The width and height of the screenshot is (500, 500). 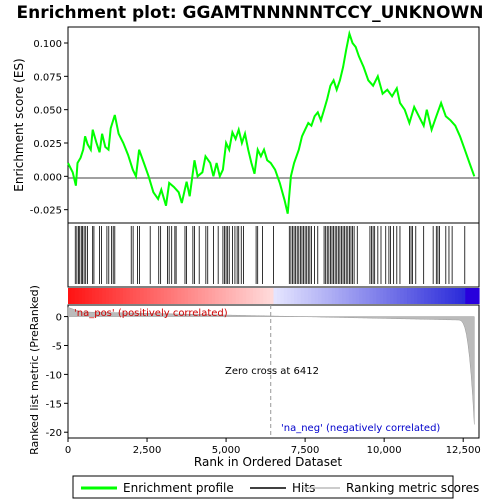 What do you see at coordinates (47, 44) in the screenshot?
I see `es-y-tick-label: 0.100` at bounding box center [47, 44].